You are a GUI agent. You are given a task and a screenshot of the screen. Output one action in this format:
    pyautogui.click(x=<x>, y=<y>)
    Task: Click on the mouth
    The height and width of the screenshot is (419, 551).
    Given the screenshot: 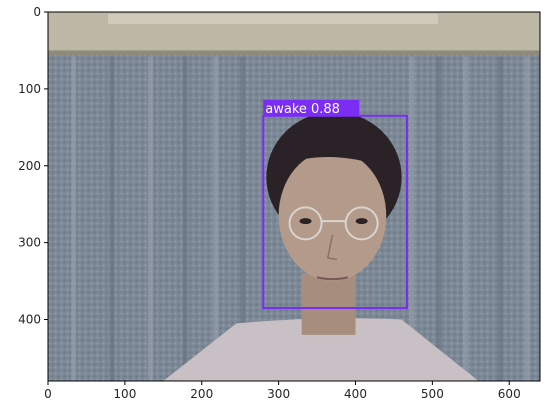 What is the action you would take?
    pyautogui.click(x=332, y=278)
    